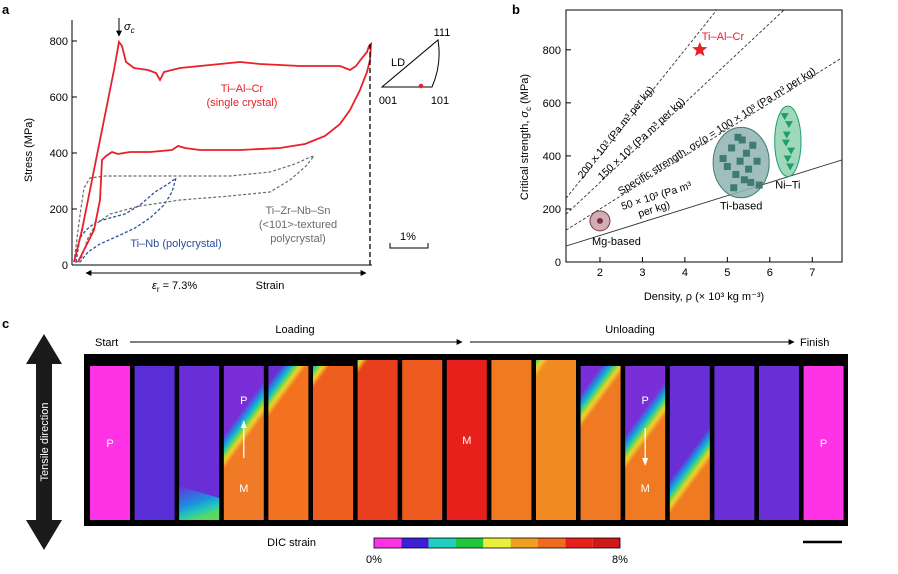 This screenshot has height=574, width=898. I want to click on inset-corner-101: 101, so click(440, 101).